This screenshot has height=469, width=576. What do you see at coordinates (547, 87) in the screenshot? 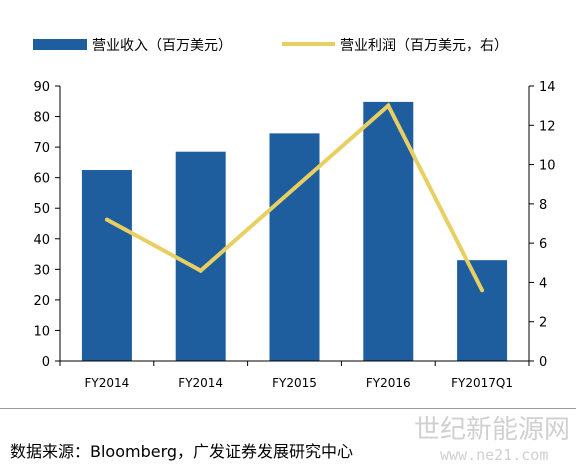
I see `y-right-tick-label: 14` at bounding box center [547, 87].